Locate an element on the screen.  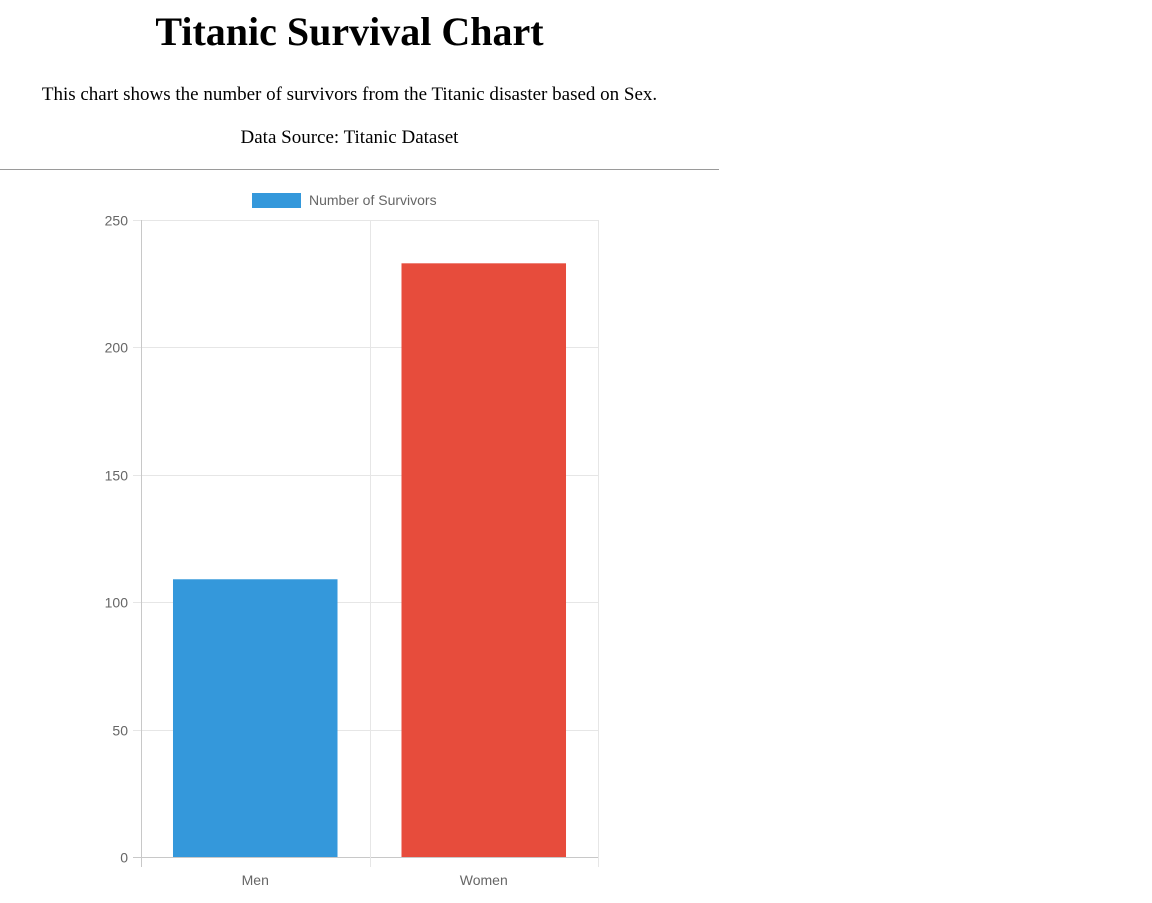
bar-women is located at coordinates (484, 560).